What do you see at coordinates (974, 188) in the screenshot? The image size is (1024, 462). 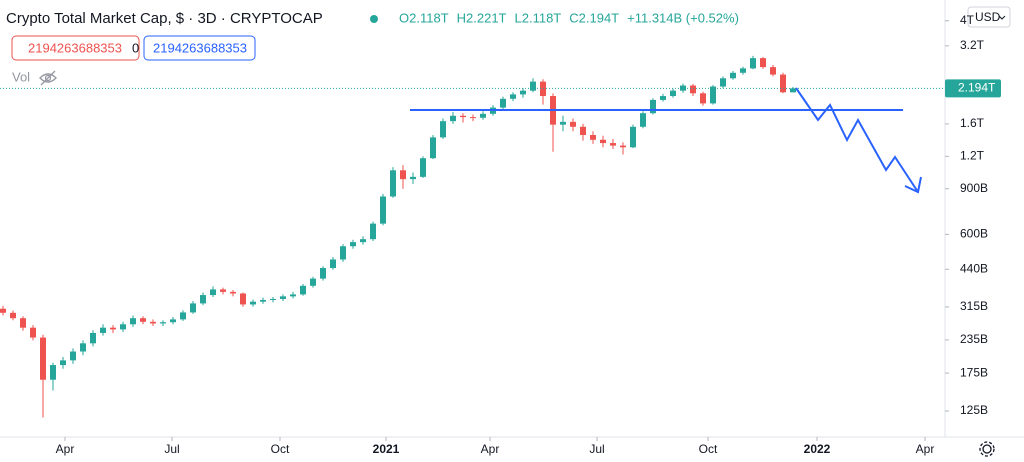 I see `y-tick-label: 900B` at bounding box center [974, 188].